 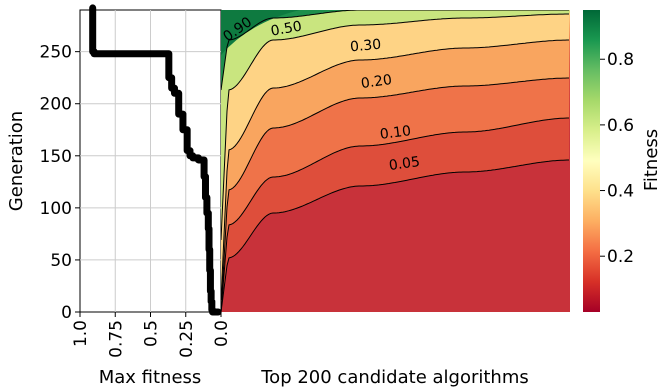 What do you see at coordinates (376, 82) in the screenshot?
I see `contour-label: 0.20` at bounding box center [376, 82].